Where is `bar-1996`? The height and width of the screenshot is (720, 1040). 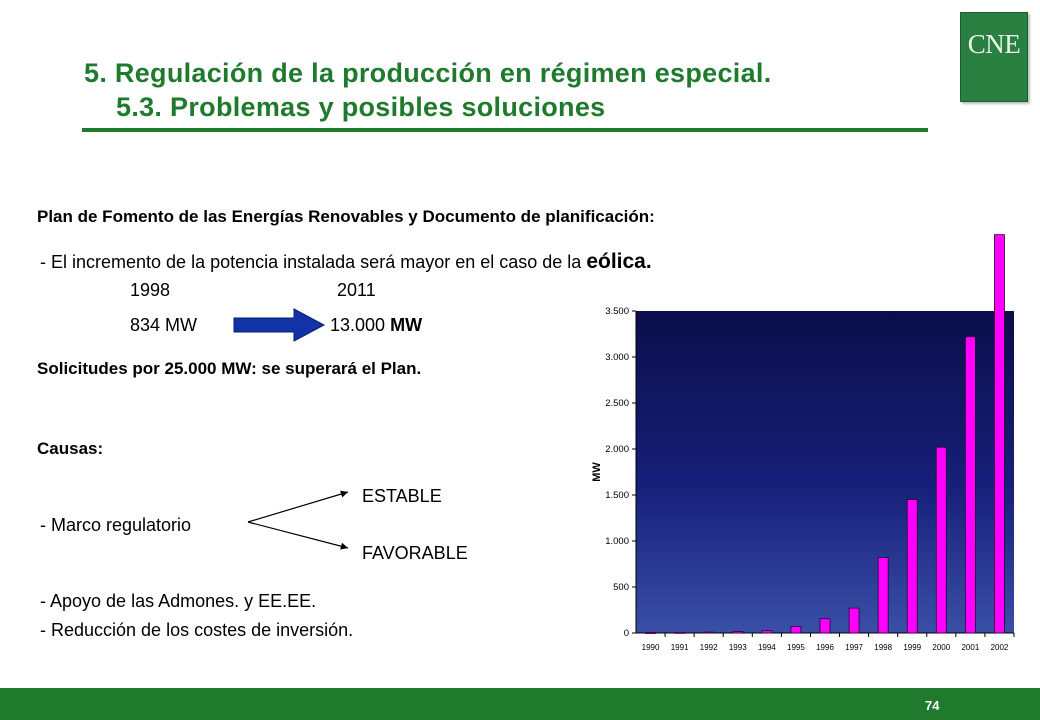
bar-1996 is located at coordinates (825, 626).